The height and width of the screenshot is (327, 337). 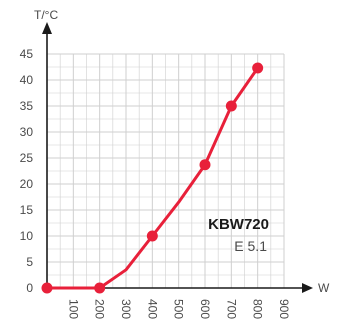 What do you see at coordinates (307, 288) in the screenshot?
I see `x-axis-arrow` at bounding box center [307, 288].